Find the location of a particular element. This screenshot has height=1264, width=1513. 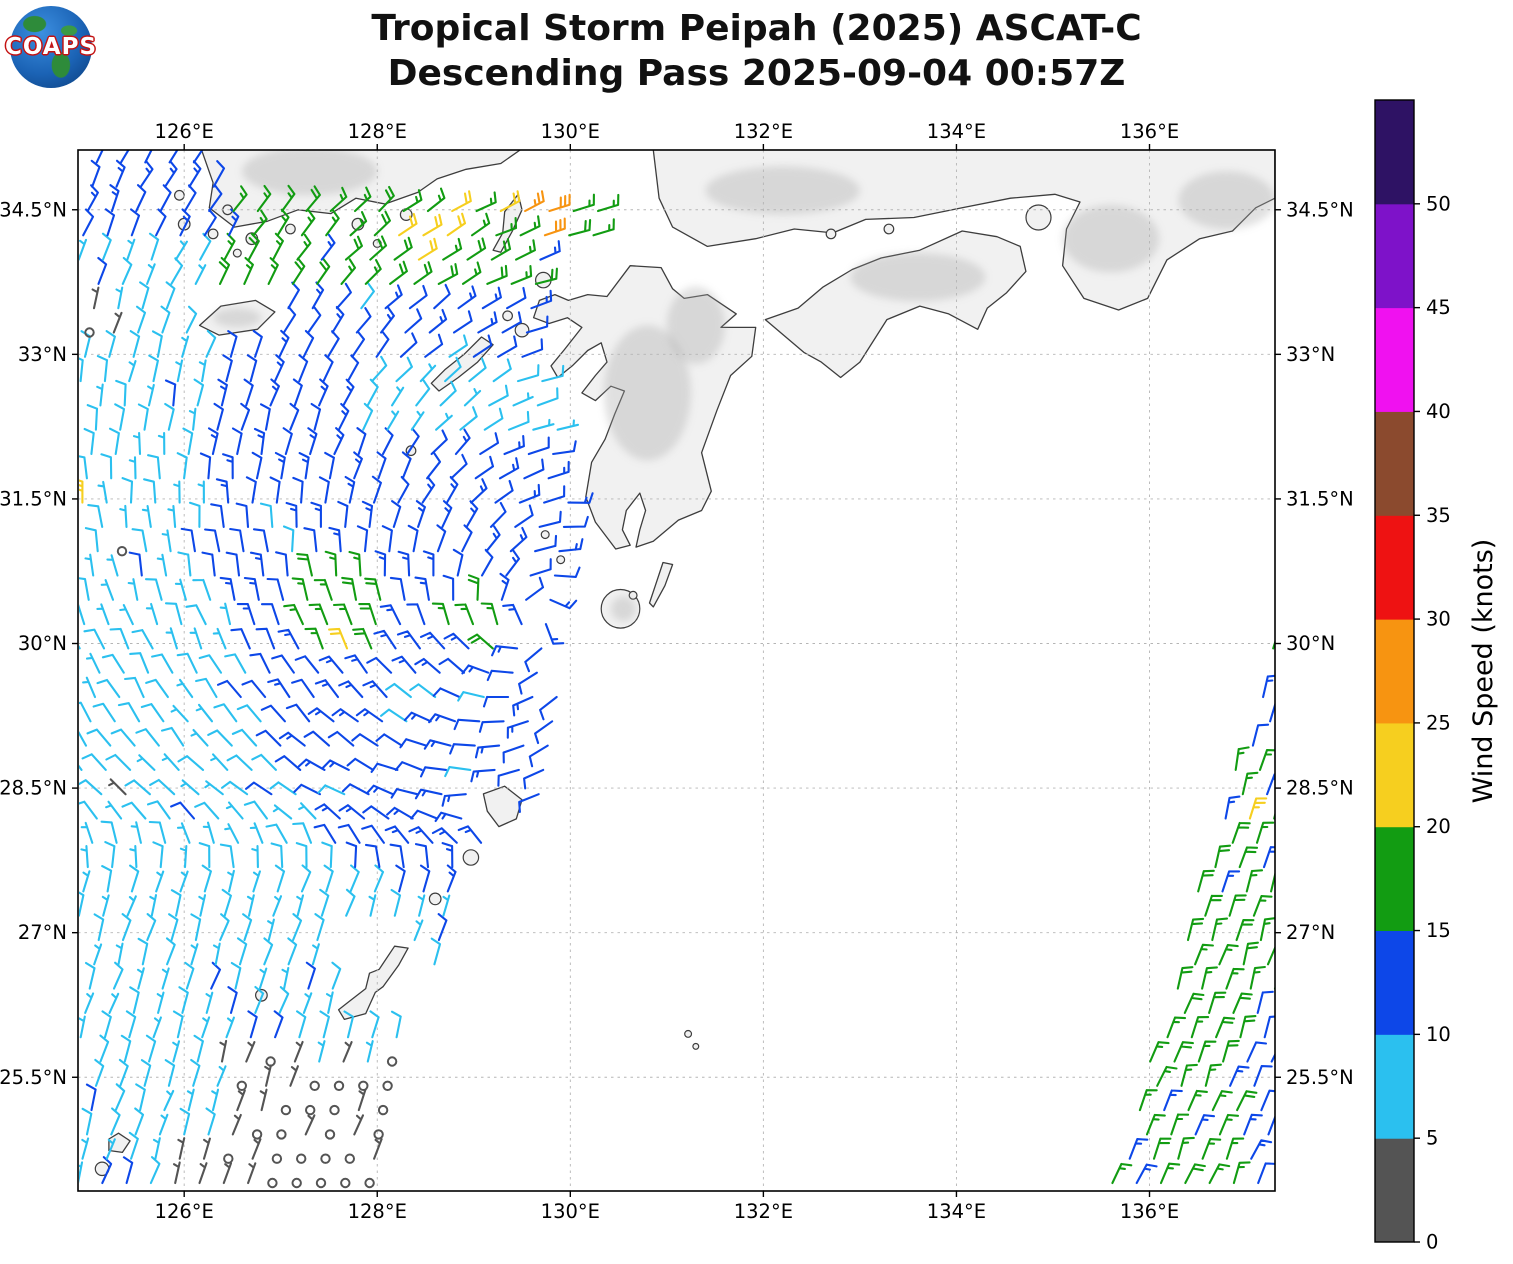

colorbar-axis-label: Wind Speed (knots) is located at coordinates (1483, 671).